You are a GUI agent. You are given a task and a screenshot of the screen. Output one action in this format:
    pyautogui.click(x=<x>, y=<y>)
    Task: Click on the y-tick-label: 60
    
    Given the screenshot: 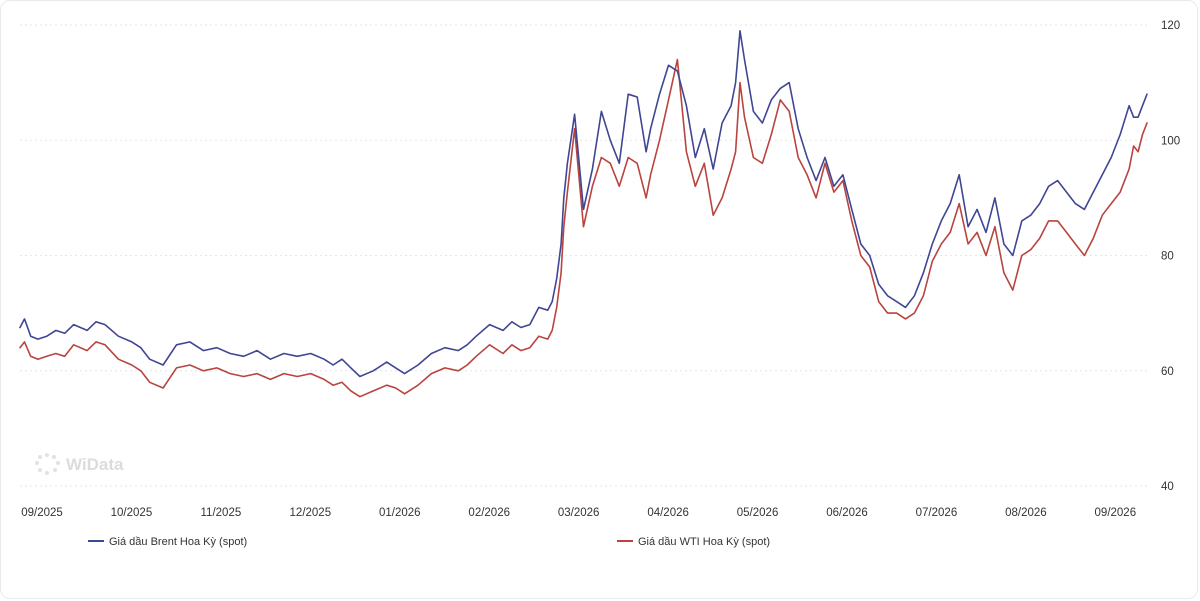 What is the action you would take?
    pyautogui.click(x=1167, y=372)
    